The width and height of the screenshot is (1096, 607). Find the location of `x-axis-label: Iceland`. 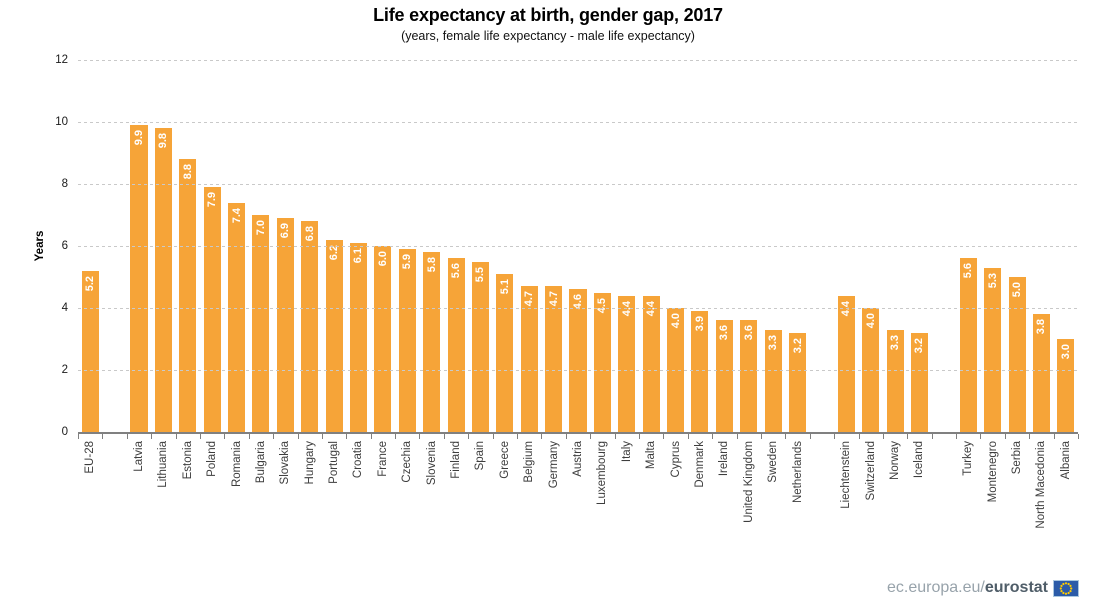

x-axis-label: Iceland is located at coordinates (919, 460).